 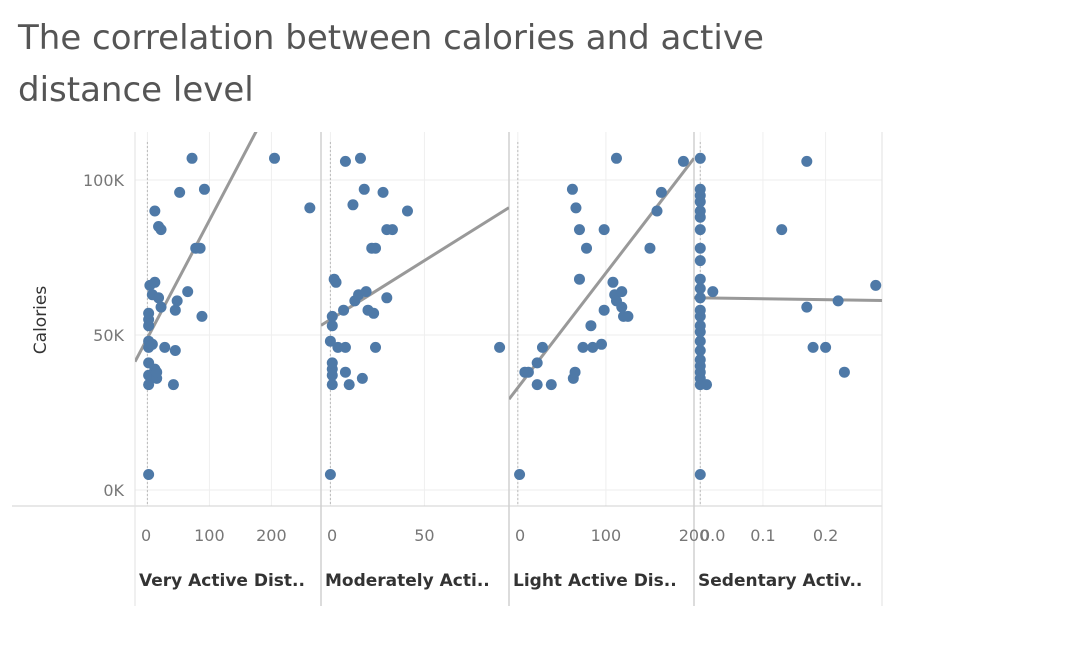 What do you see at coordinates (424, 535) in the screenshot?
I see `x-tick-label: 50` at bounding box center [424, 535].